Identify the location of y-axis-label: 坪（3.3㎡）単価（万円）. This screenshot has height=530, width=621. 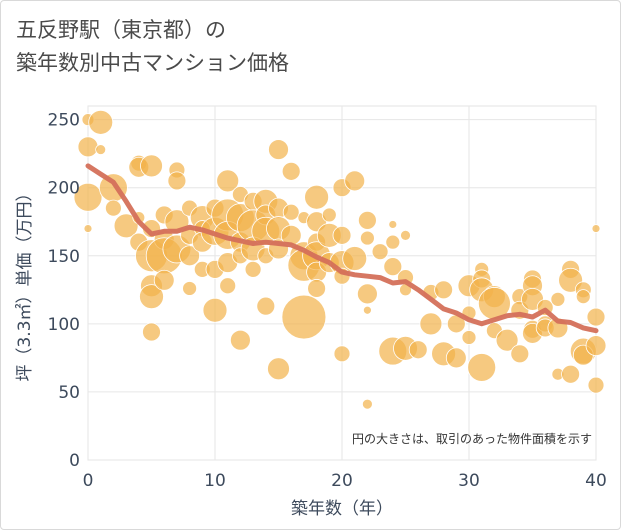
(25, 282).